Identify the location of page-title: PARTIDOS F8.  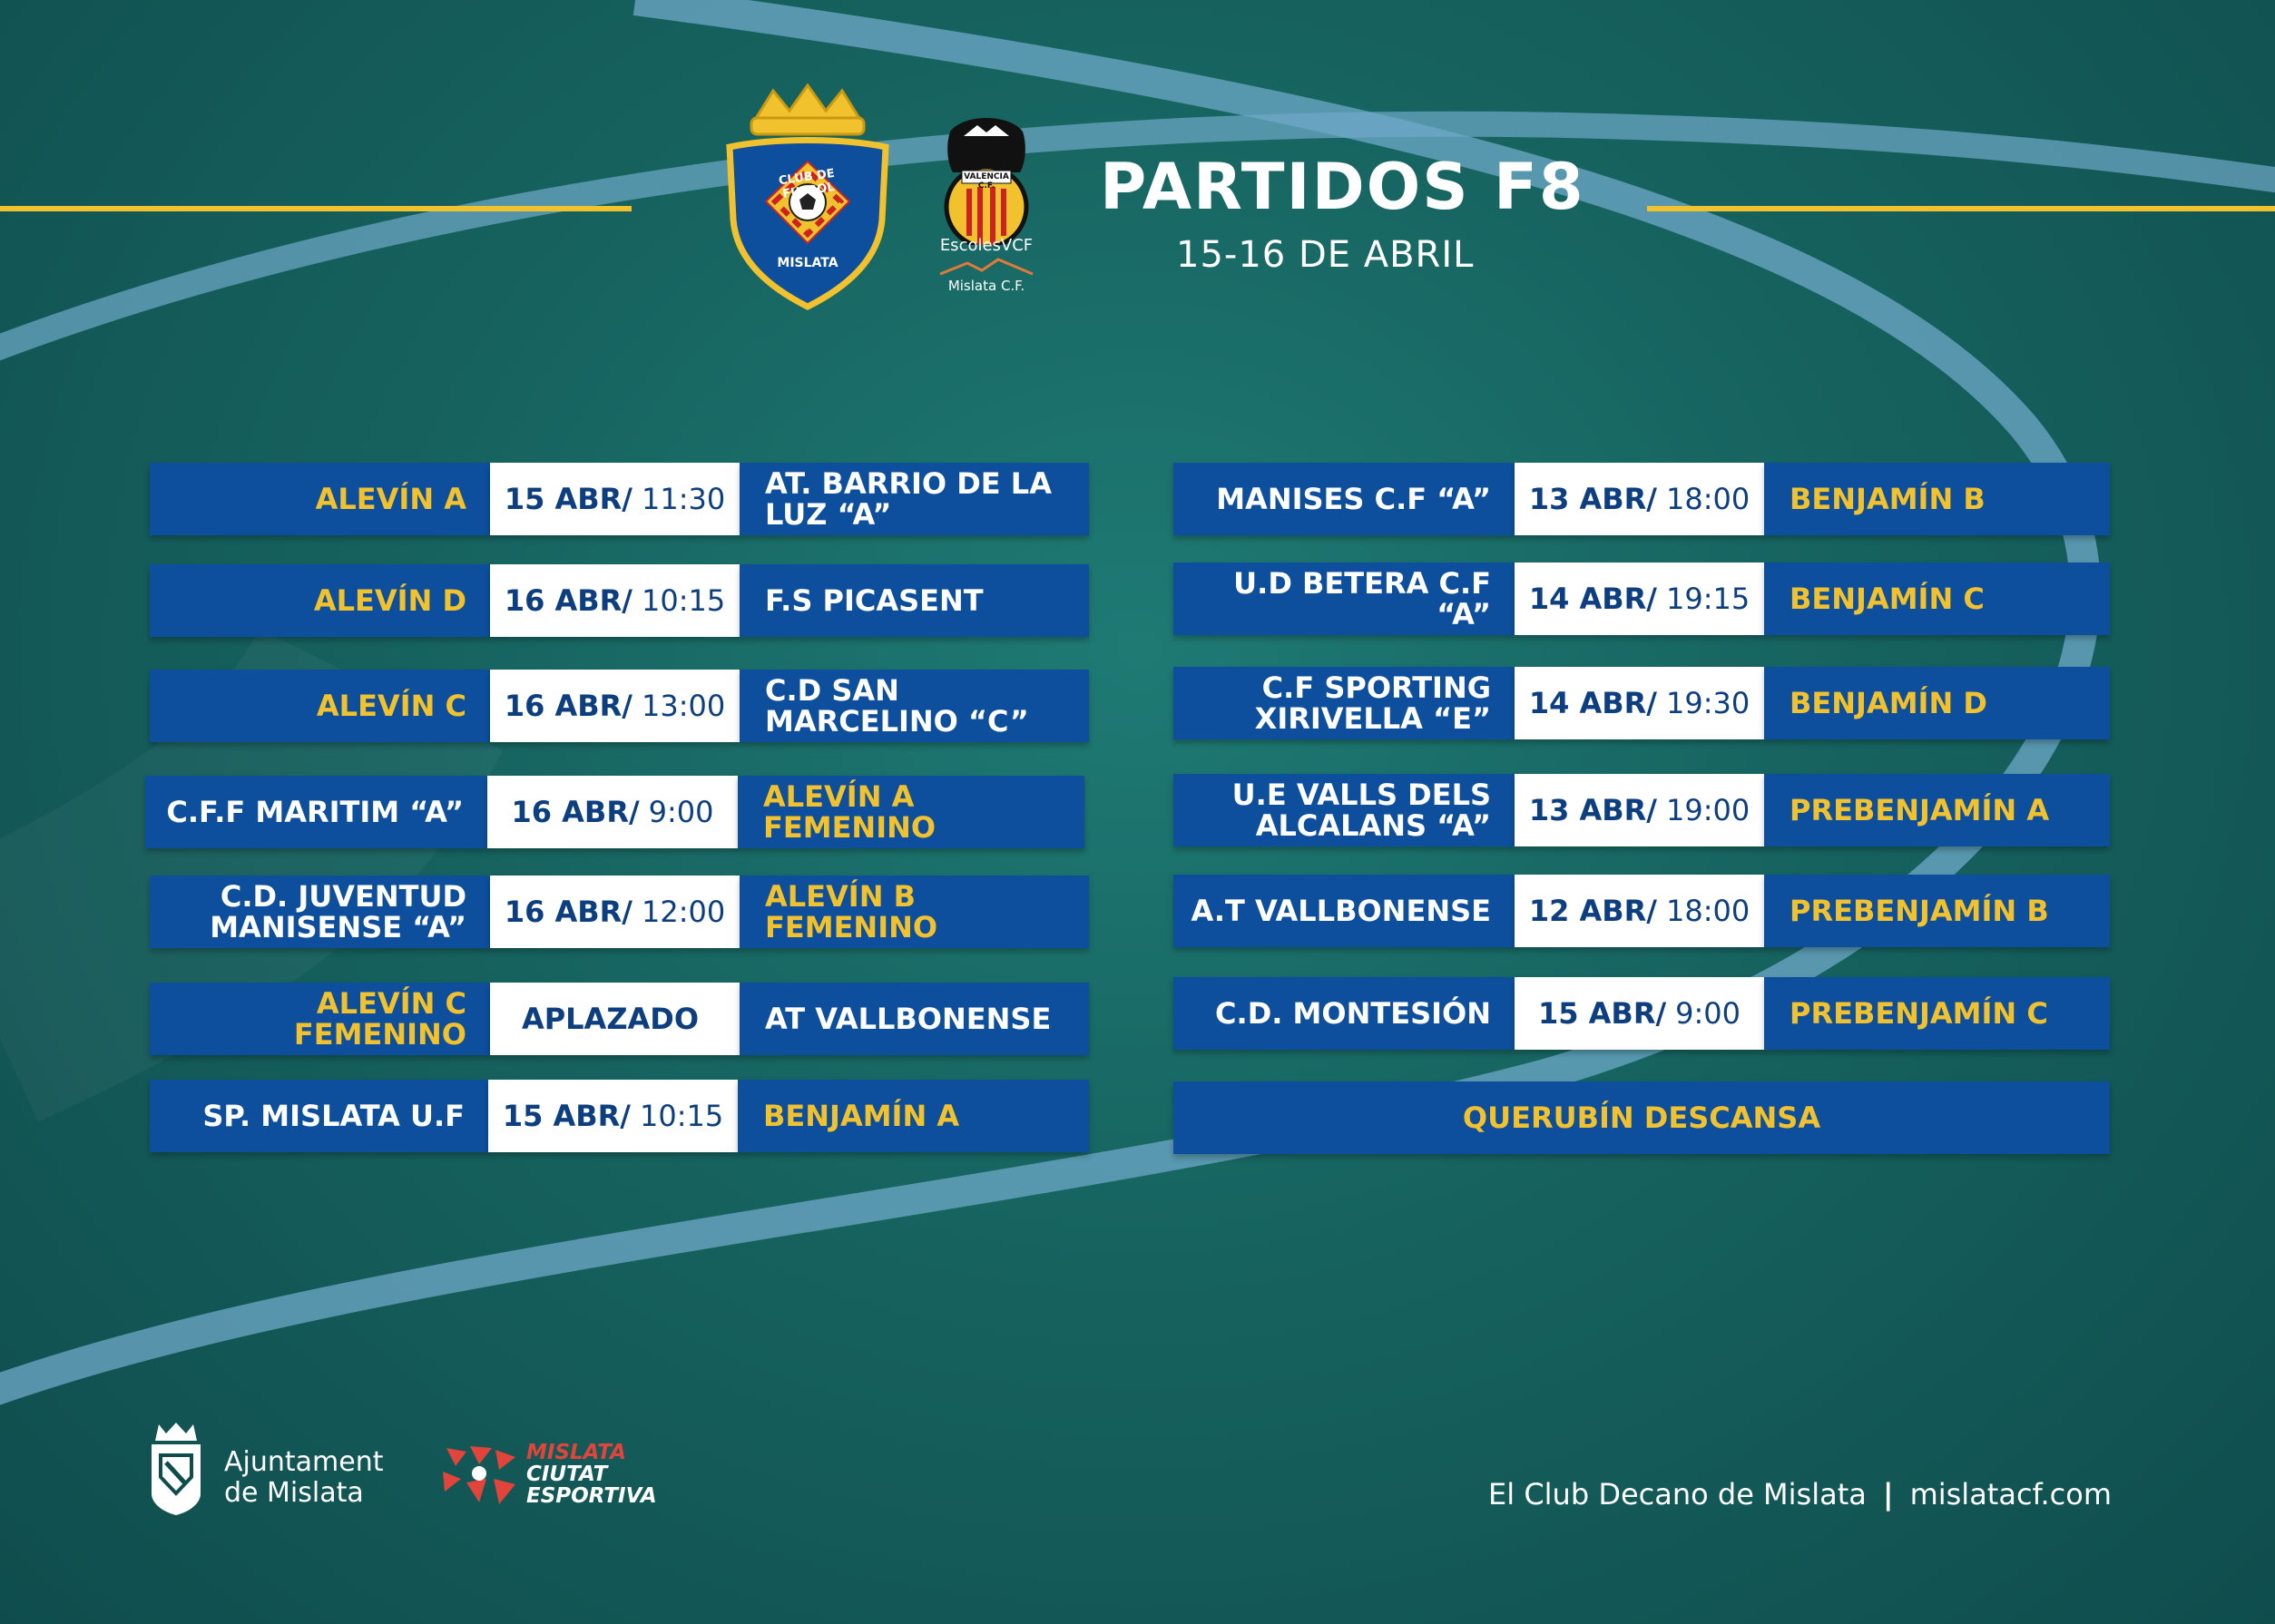
(1342, 187).